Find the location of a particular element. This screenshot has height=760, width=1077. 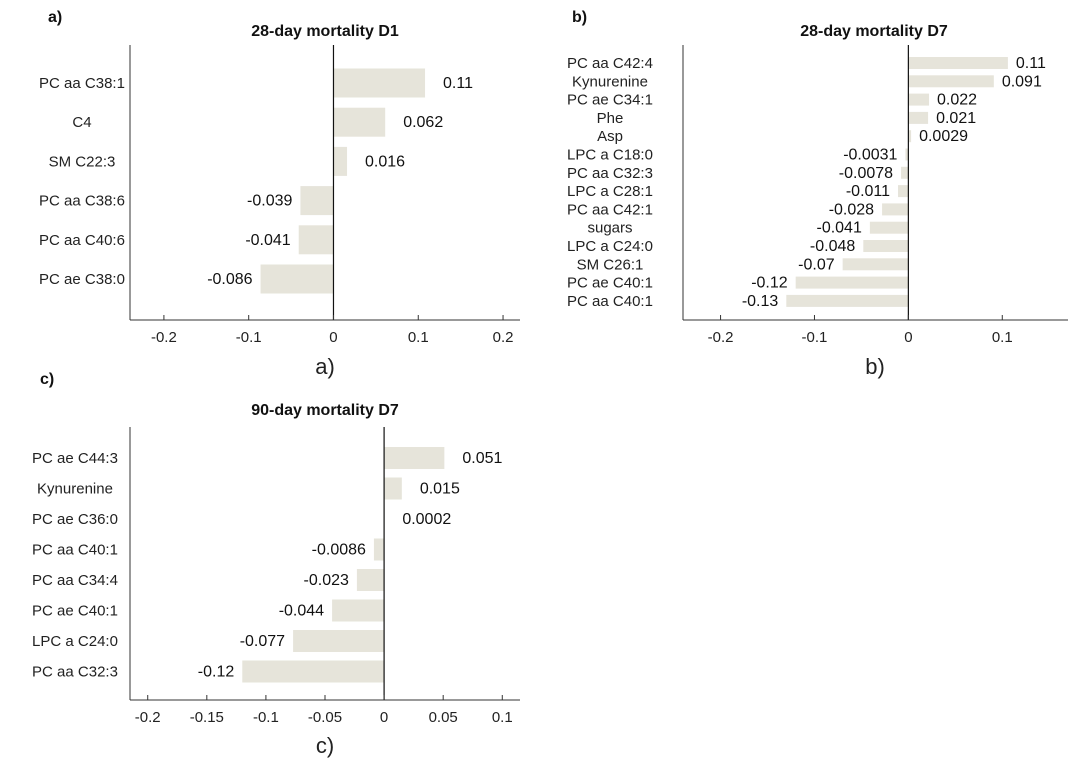

category-label: PC aa C42:4 is located at coordinates (610, 63).